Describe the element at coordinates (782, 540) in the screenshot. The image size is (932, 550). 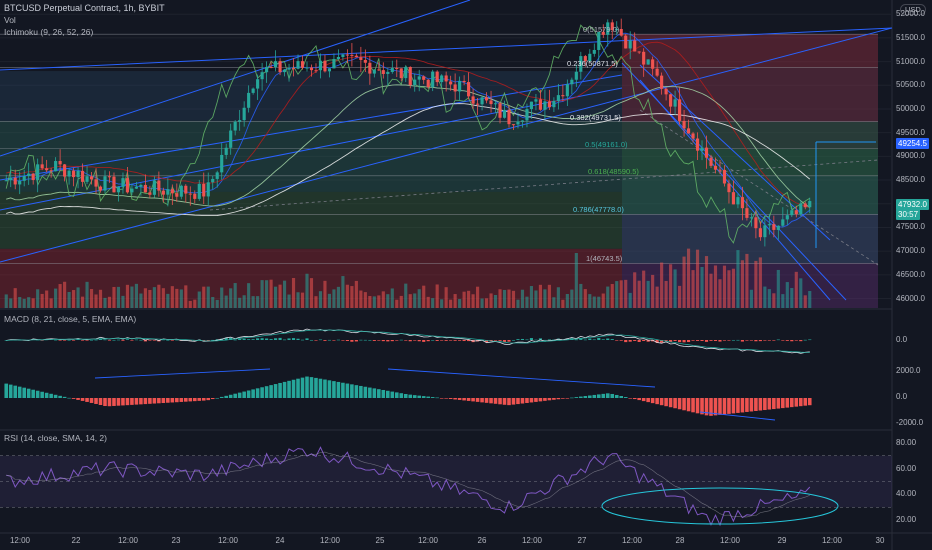
I see `time-axis-tick: 29` at that location.